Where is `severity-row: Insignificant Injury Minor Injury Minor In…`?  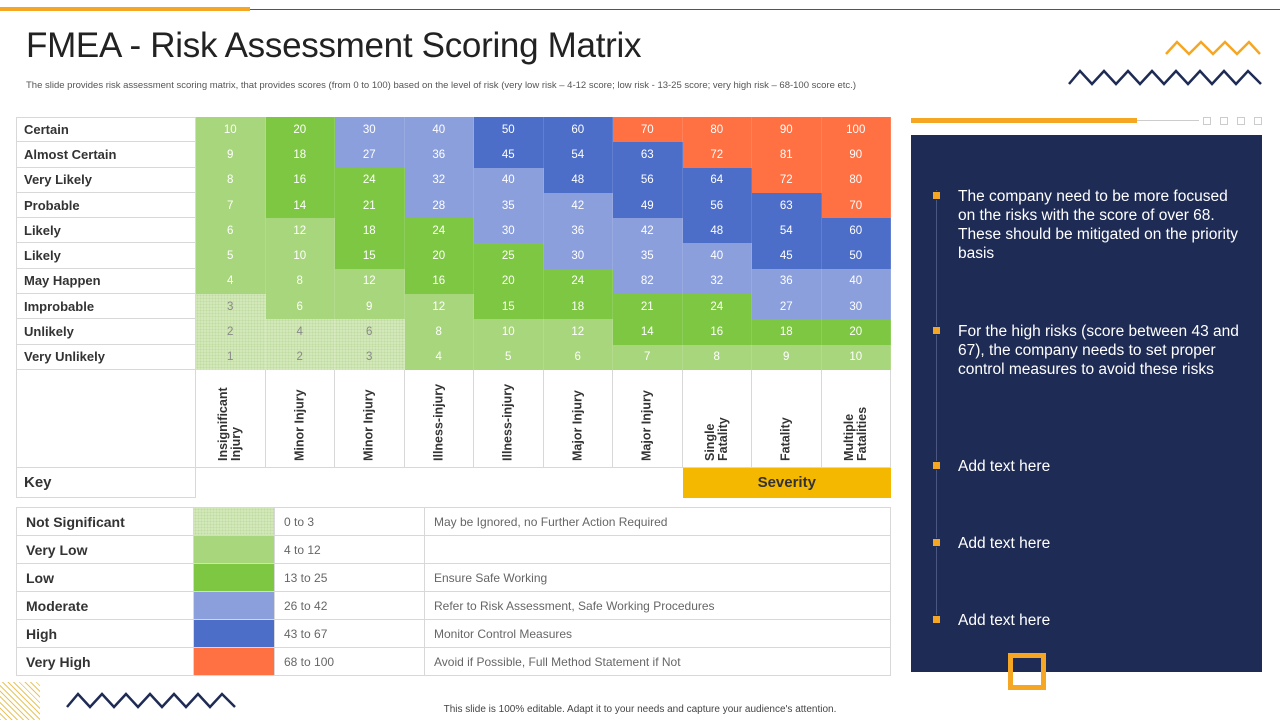
severity-row: Insignificant Injury Minor Injury Minor In… is located at coordinates (453, 418).